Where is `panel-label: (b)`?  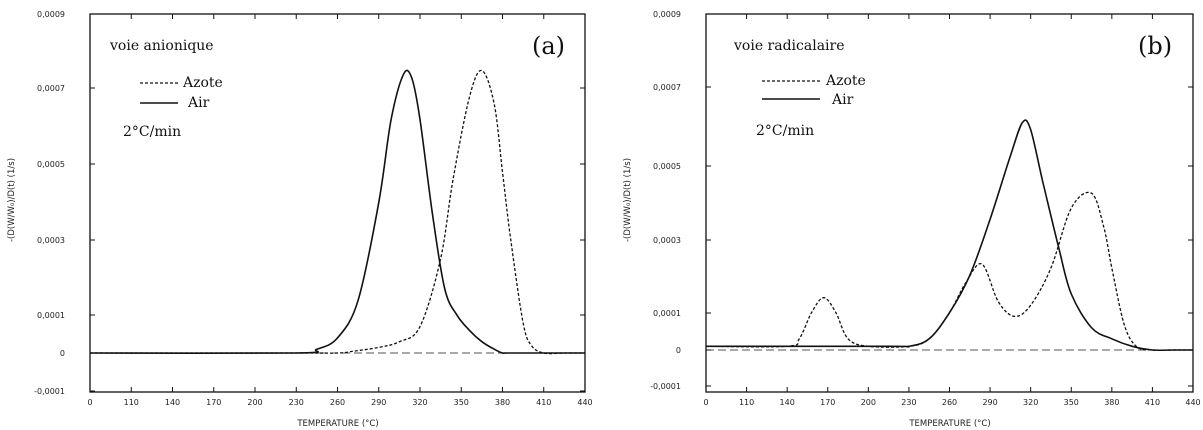 panel-label: (b) is located at coordinates (1155, 46).